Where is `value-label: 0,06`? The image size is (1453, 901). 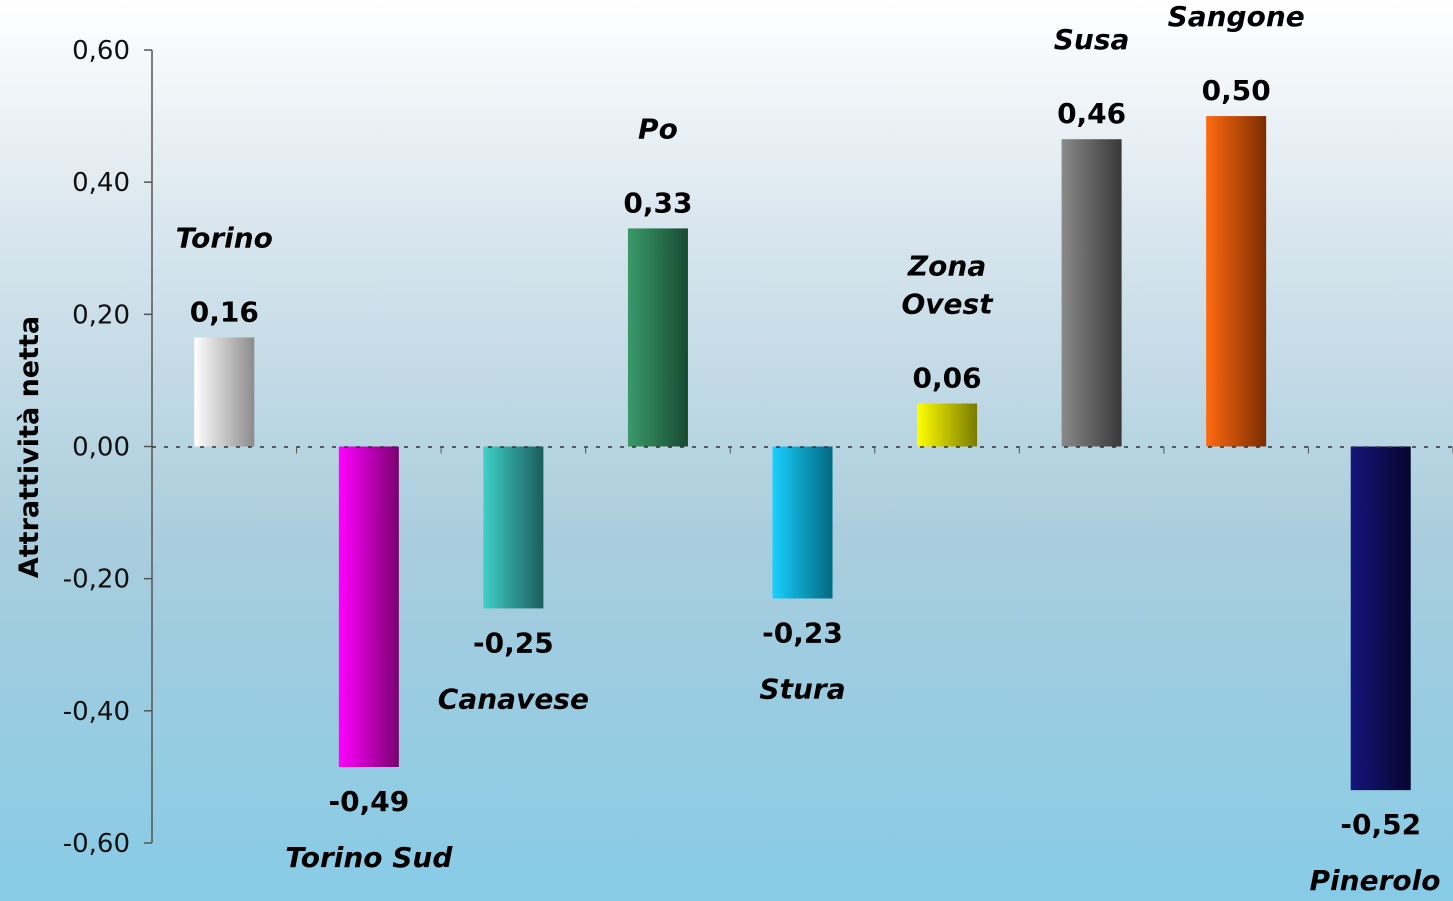
value-label: 0,06 is located at coordinates (947, 378).